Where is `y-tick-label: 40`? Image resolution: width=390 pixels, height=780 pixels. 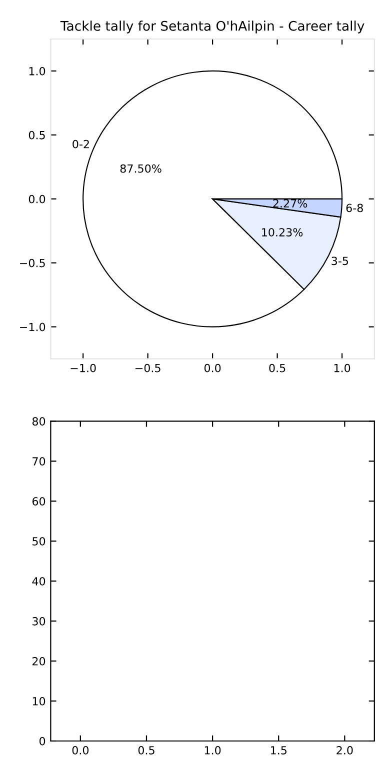
y-tick-label: 40 is located at coordinates (39, 581).